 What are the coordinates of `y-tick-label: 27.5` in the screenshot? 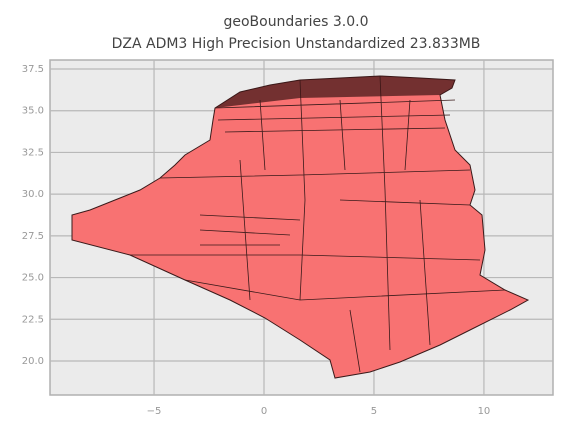 It's located at (33, 236).